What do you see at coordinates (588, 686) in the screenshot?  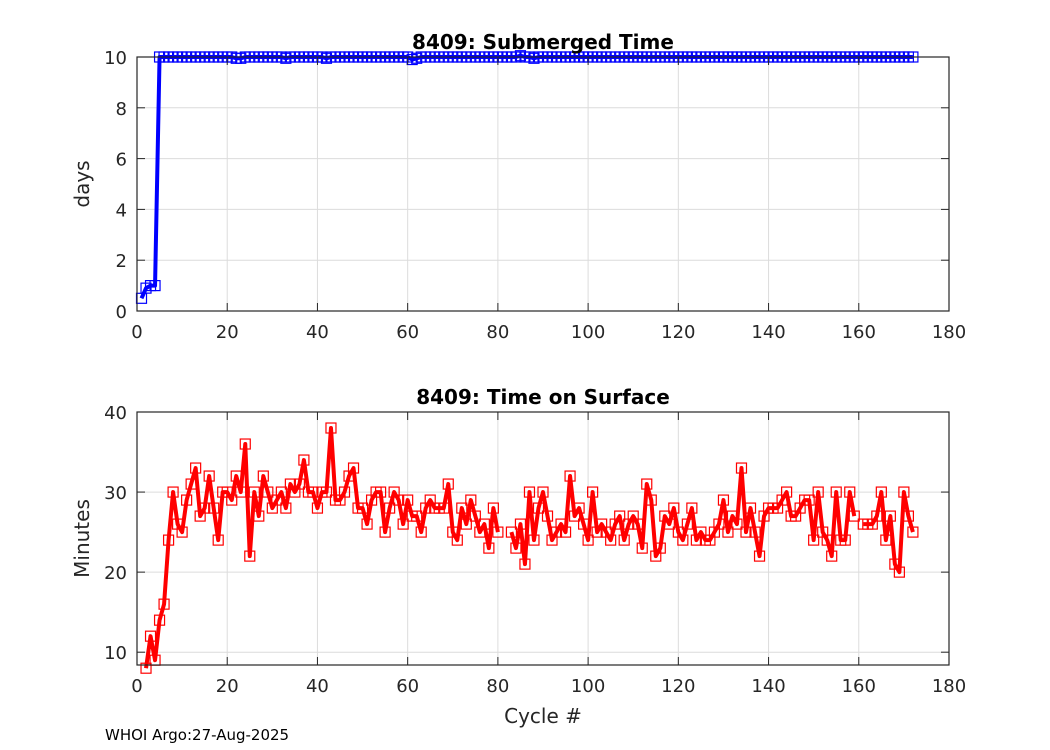 I see `x-tick-label: 100` at bounding box center [588, 686].